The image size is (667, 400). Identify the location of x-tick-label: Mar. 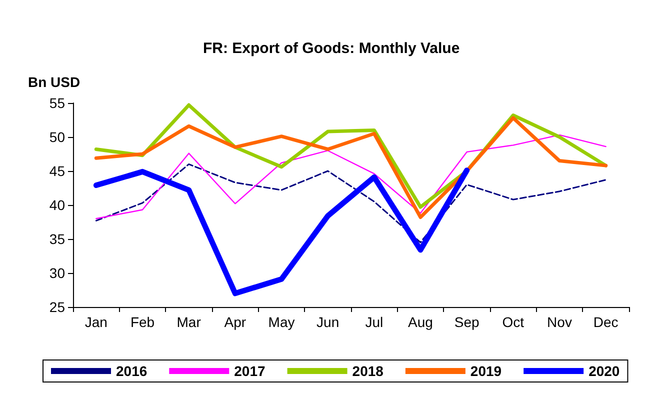
(189, 322).